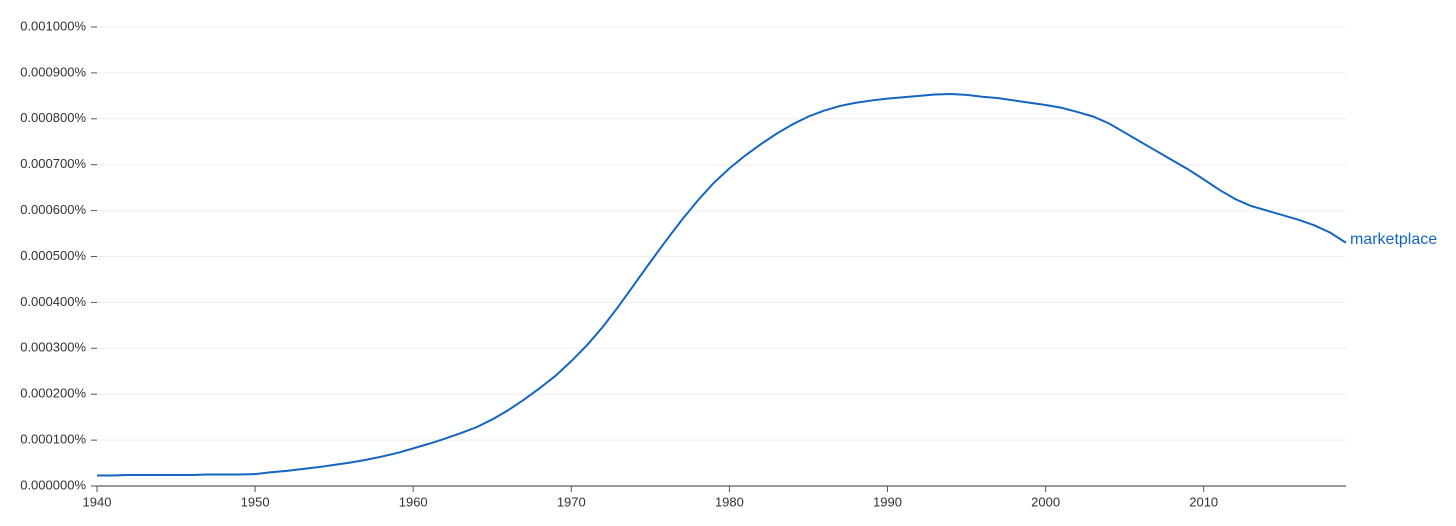 Image resolution: width=1456 pixels, height=526 pixels. What do you see at coordinates (255, 501) in the screenshot?
I see `x-tick-label: 1950` at bounding box center [255, 501].